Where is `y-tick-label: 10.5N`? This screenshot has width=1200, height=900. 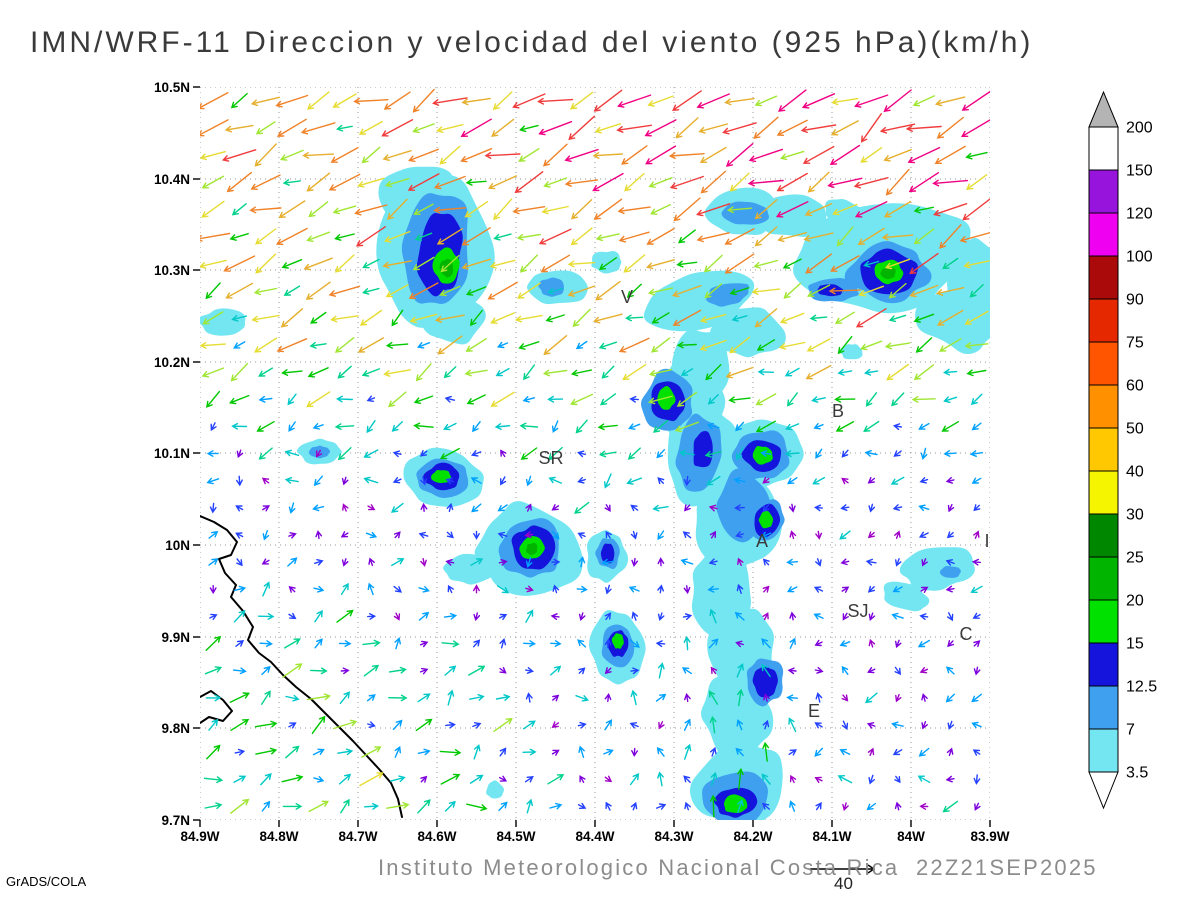
y-tick-label: 10.5N is located at coordinates (172, 87).